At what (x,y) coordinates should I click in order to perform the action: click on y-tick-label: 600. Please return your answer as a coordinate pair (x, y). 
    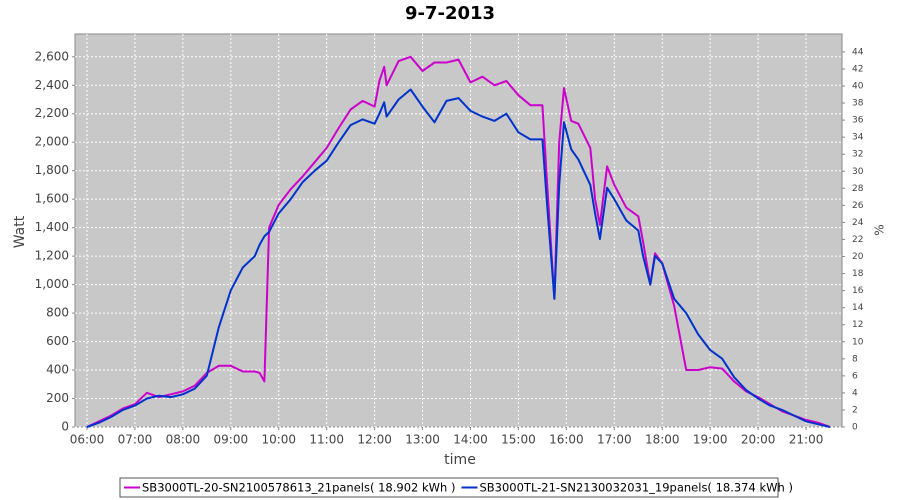
    Looking at the image, I should click on (57, 341).